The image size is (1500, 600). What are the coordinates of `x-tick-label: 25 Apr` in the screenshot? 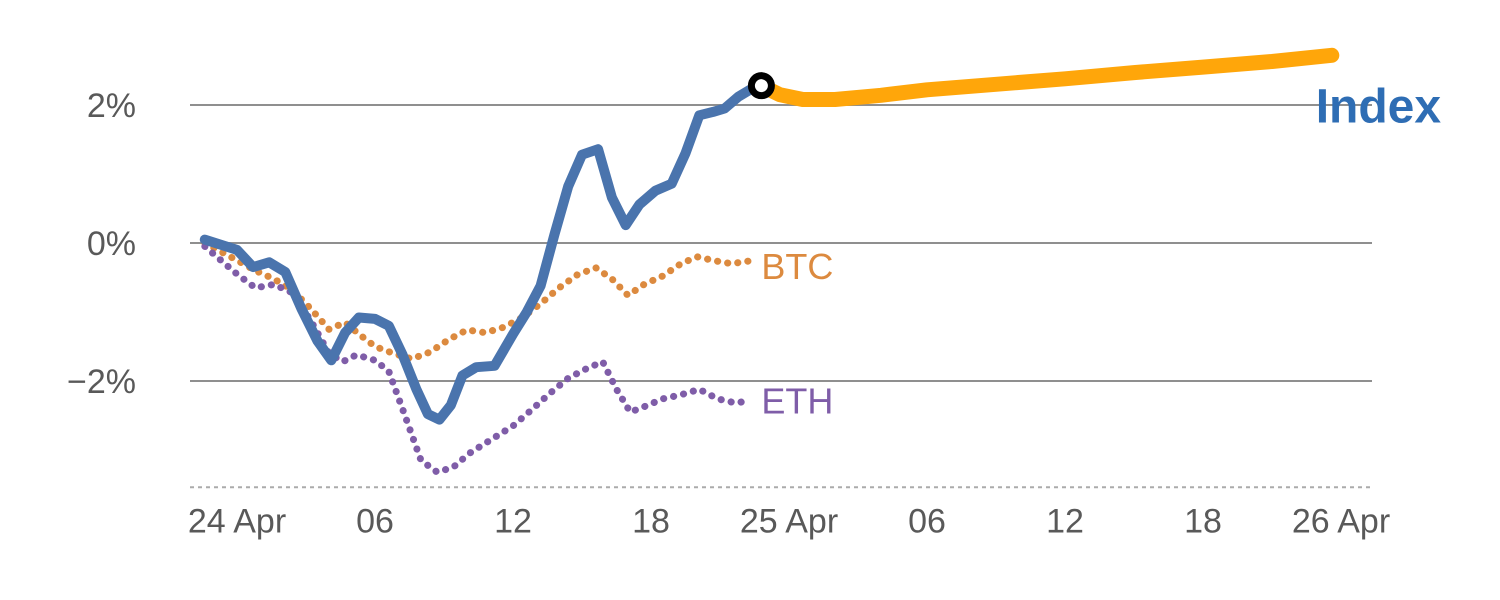 It's located at (789, 521).